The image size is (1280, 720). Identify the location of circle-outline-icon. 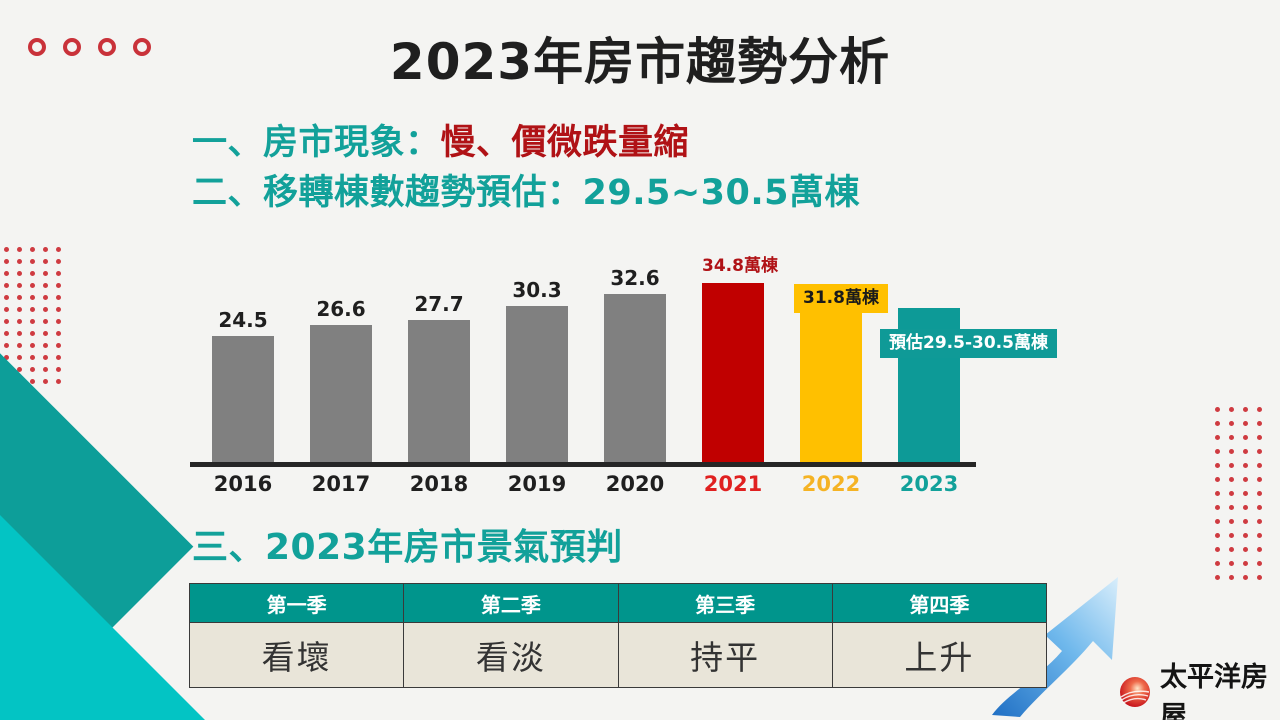
(107, 47).